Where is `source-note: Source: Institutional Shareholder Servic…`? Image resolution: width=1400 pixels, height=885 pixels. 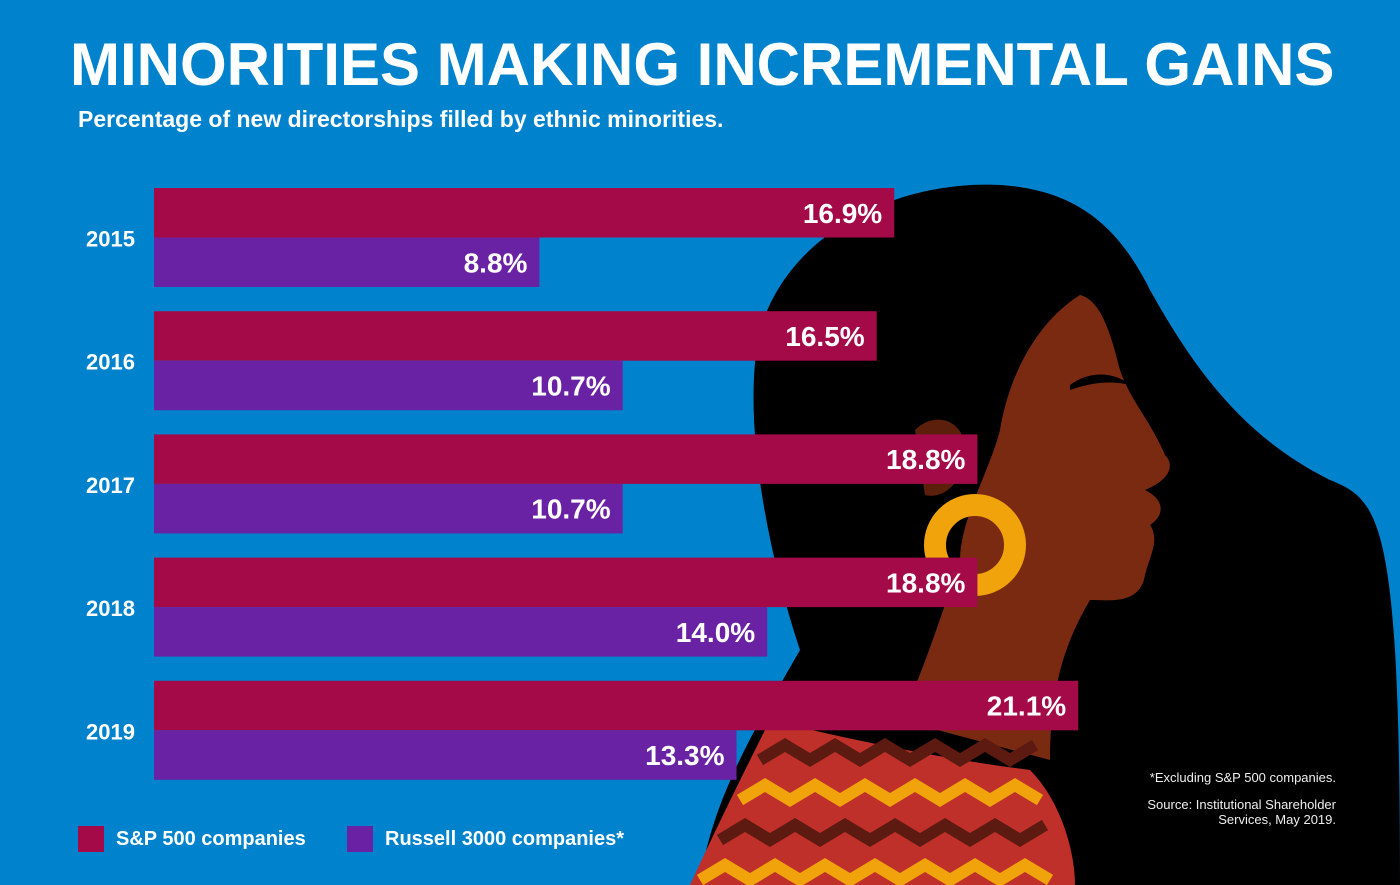 source-note: Source: Institutional Shareholder Servic… is located at coordinates (1241, 812).